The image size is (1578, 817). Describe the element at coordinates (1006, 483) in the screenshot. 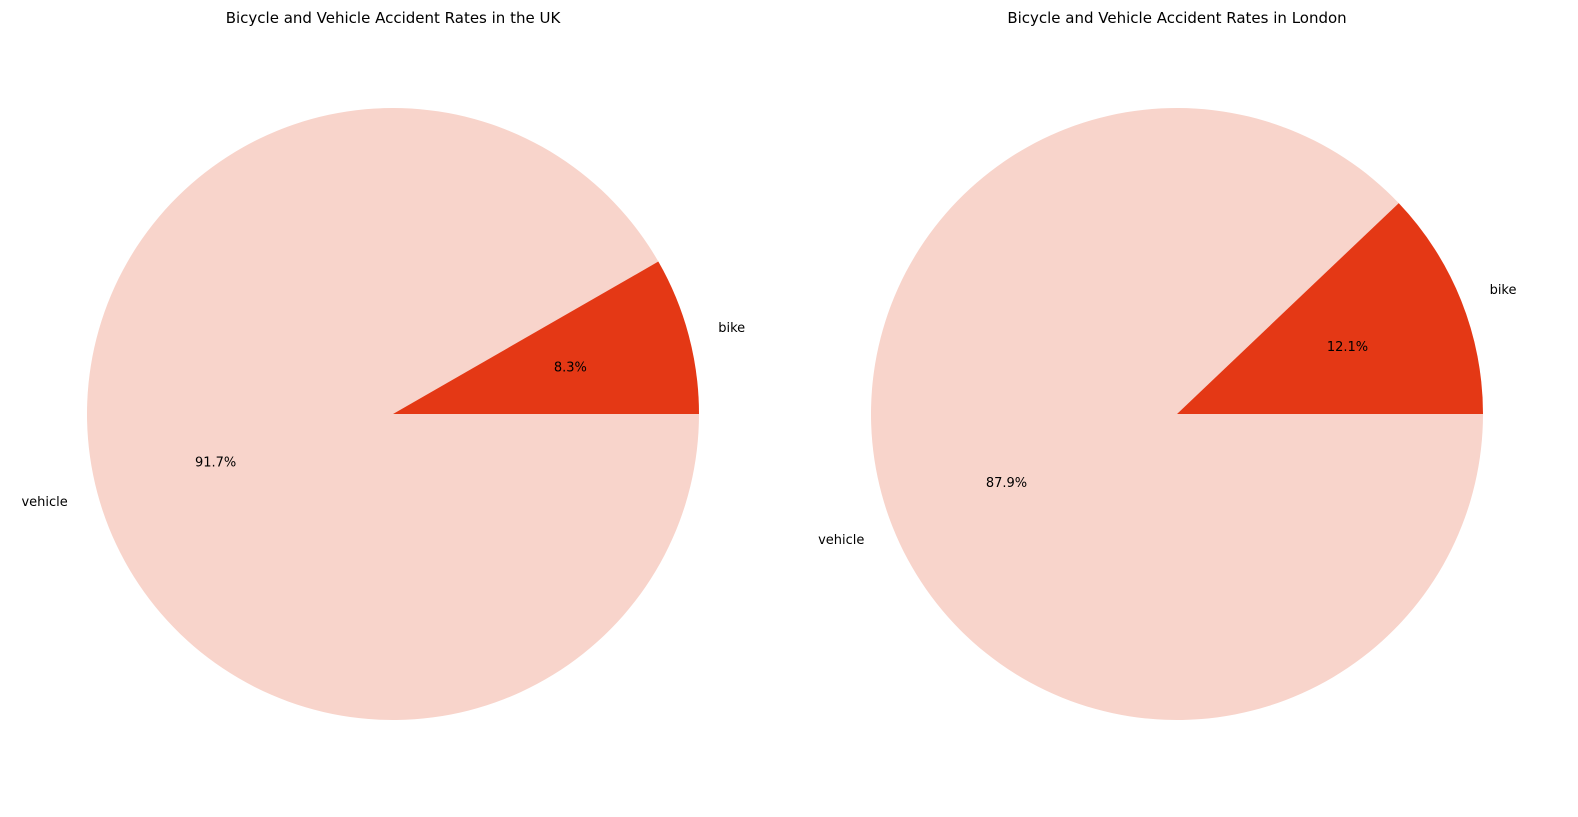

I see `percent-label-london-vehicle: 87.9%` at that location.